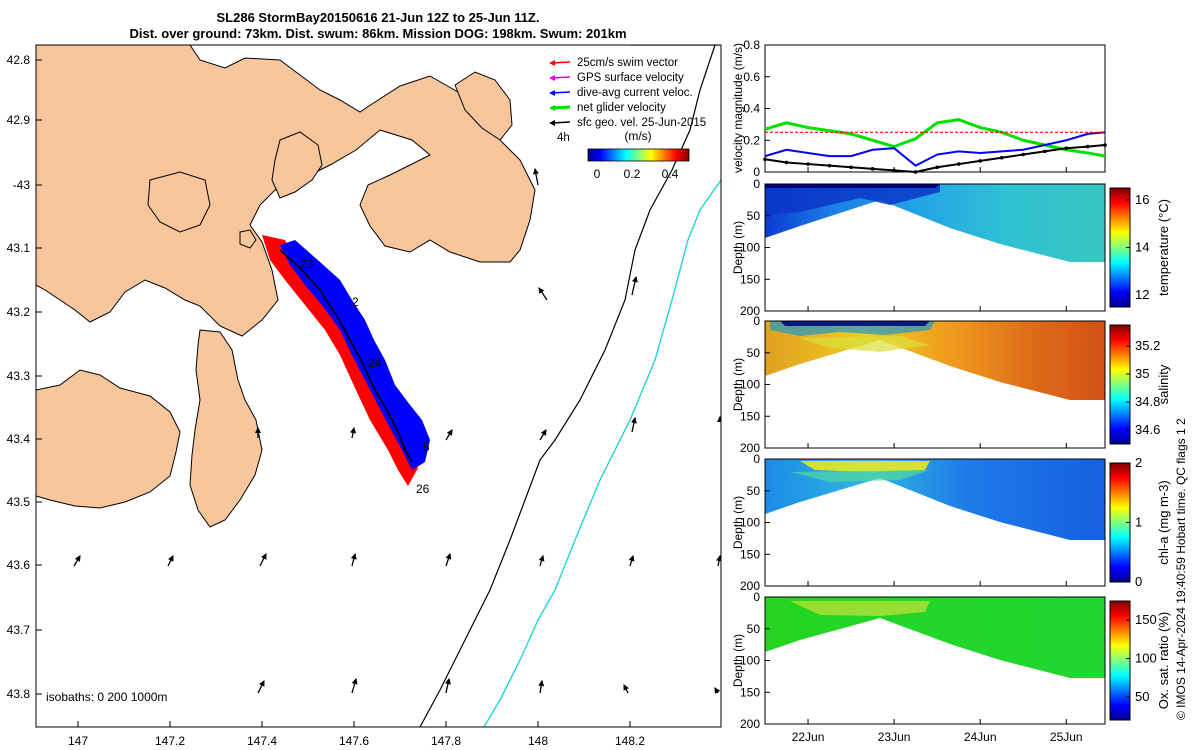 This screenshot has width=1200, height=750. What do you see at coordinates (375, 363) in the screenshot?
I see `track-day-label: 24` at bounding box center [375, 363].